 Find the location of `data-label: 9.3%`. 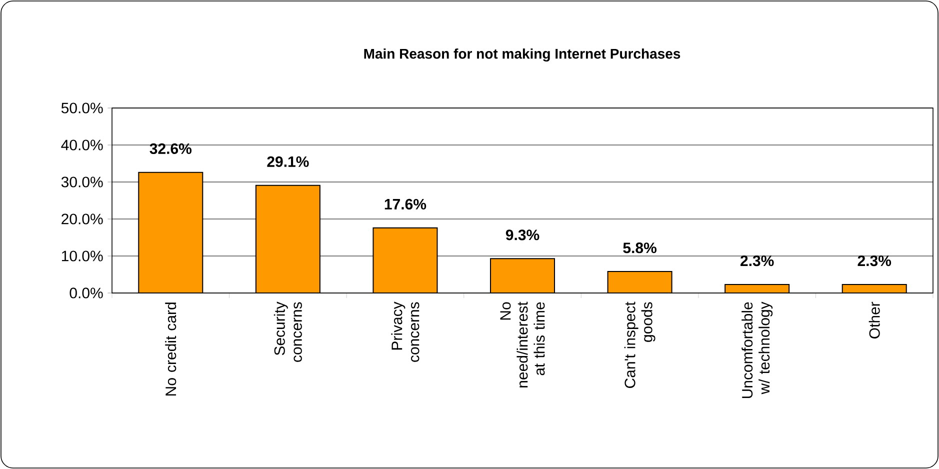

data-label: 9.3% is located at coordinates (523, 235).